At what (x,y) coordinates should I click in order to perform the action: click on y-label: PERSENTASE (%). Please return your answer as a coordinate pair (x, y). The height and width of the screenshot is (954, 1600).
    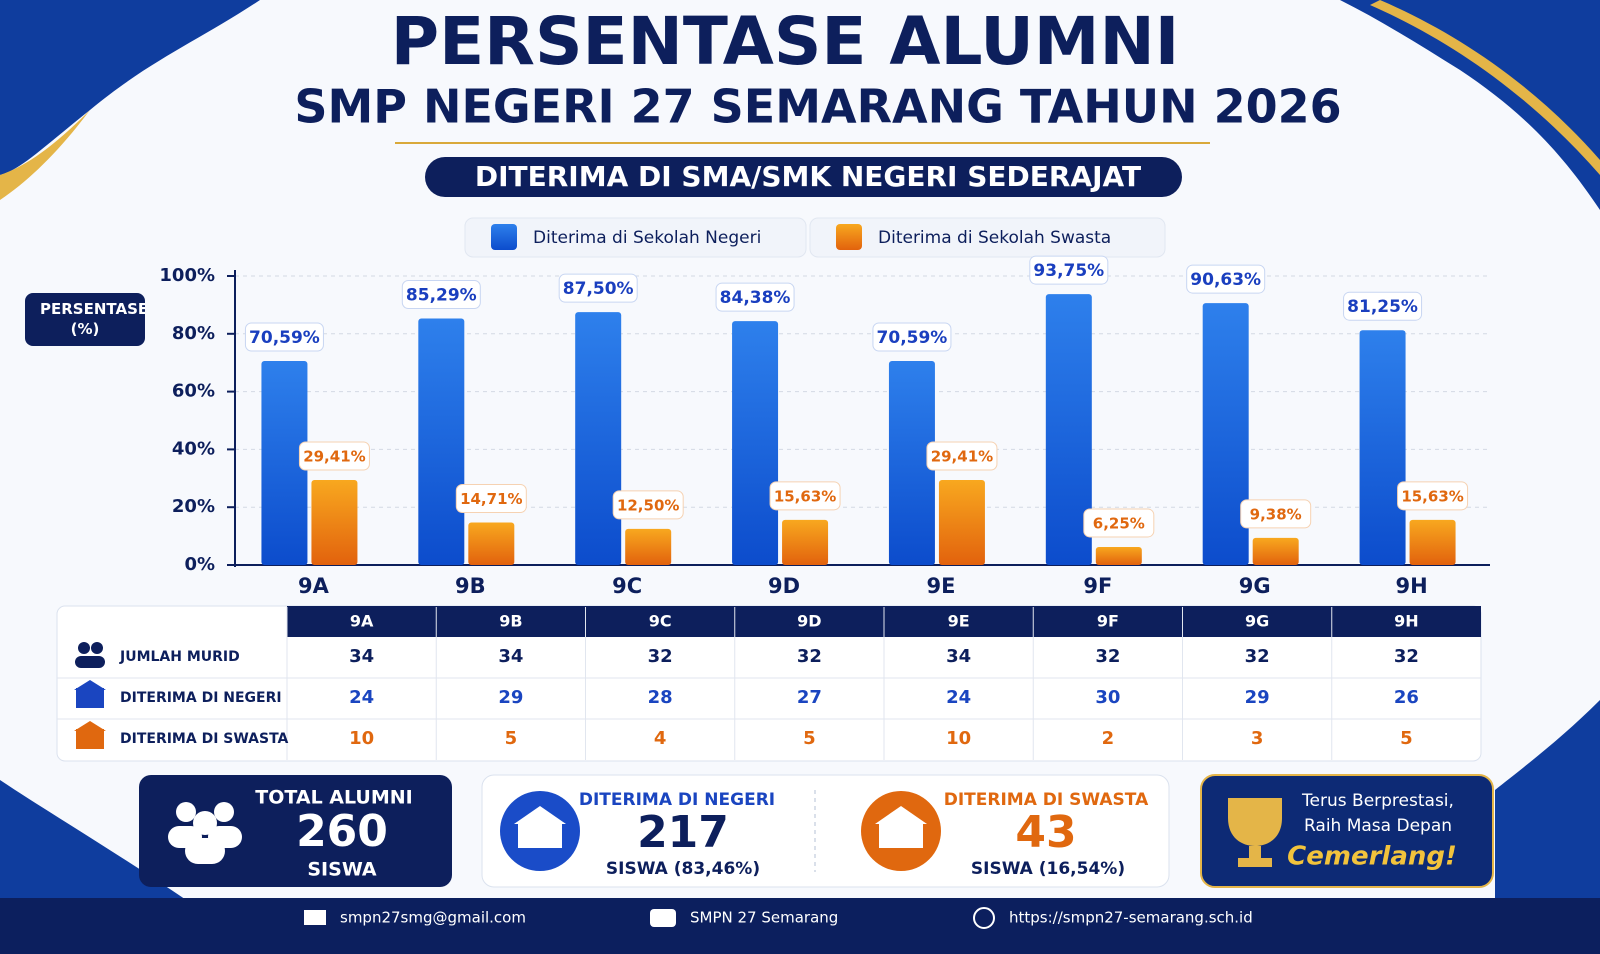
    Looking at the image, I should click on (92, 319).